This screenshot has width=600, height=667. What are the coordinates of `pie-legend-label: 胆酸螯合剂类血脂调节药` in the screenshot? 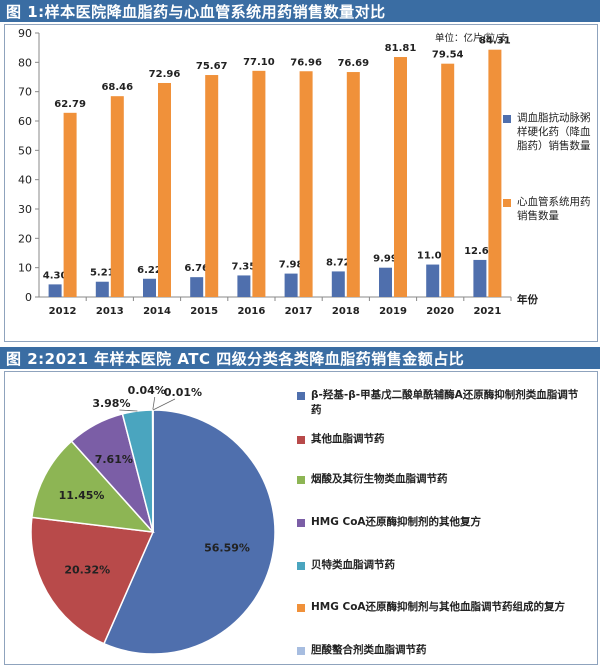 It's located at (369, 650).